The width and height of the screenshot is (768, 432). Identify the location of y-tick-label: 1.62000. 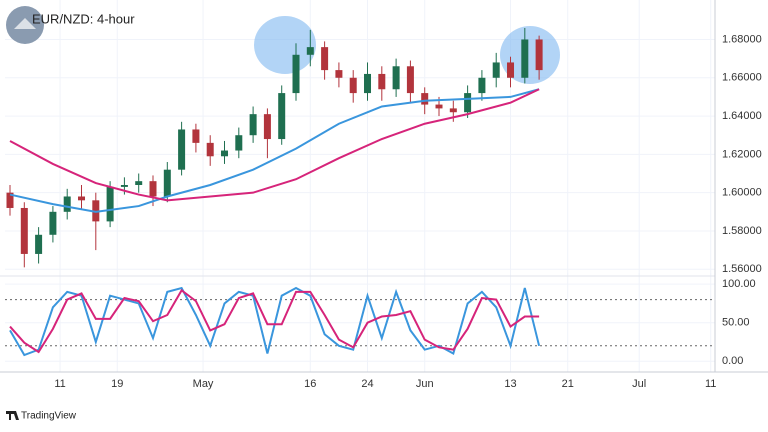
(742, 154).